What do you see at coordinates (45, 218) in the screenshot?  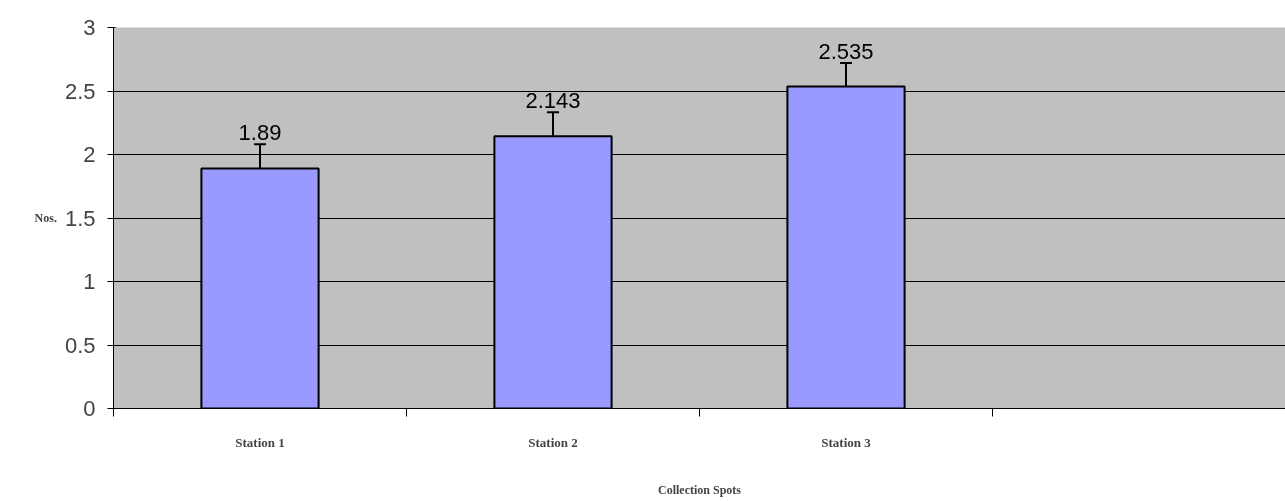 I see `y-axis-title: Nos.` at bounding box center [45, 218].